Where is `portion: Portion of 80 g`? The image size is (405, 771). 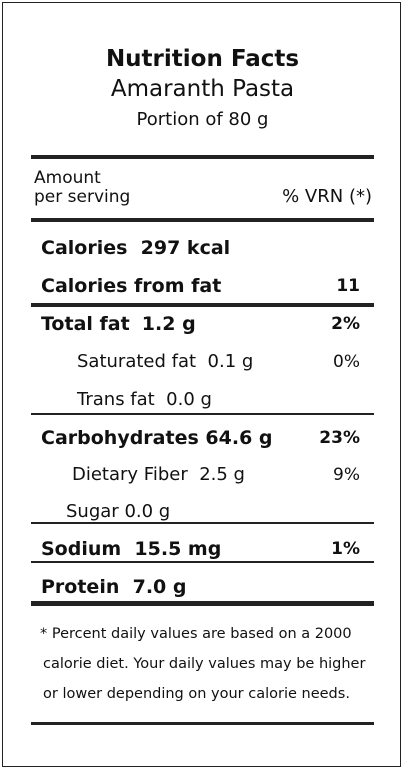 portion: Portion of 80 g is located at coordinates (202, 119).